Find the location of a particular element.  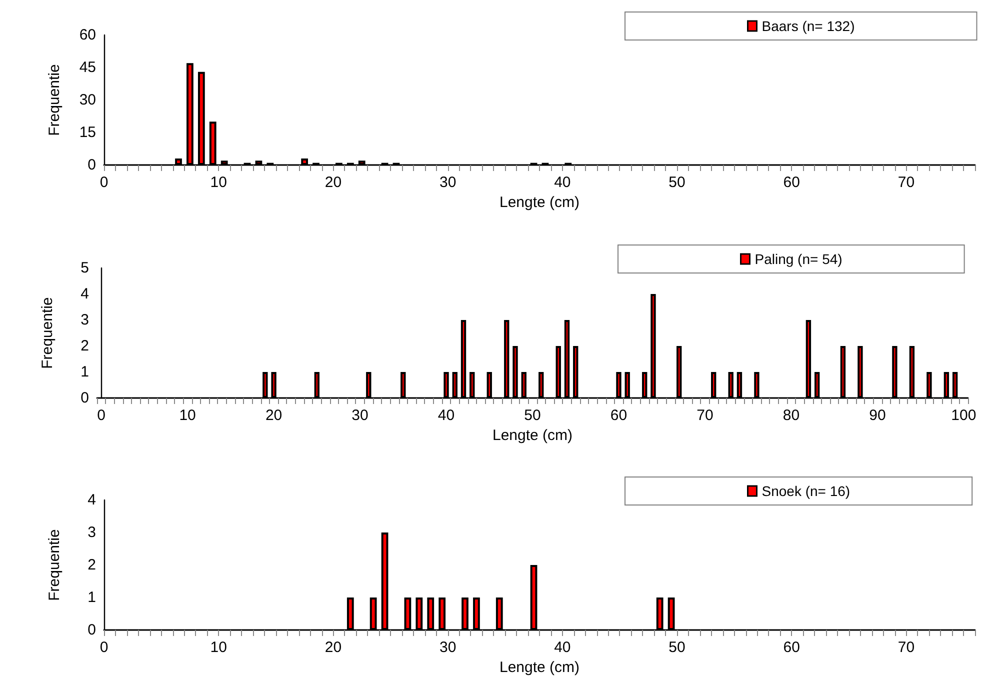

y-tick-label: 15 is located at coordinates (87, 132).